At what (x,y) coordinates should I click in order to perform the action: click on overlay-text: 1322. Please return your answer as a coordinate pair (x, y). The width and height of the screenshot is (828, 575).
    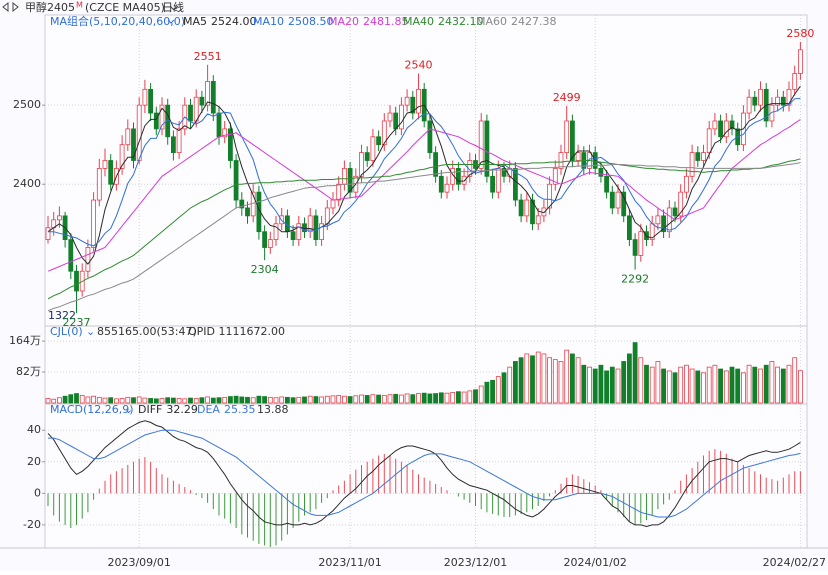
    Looking at the image, I should click on (62, 315).